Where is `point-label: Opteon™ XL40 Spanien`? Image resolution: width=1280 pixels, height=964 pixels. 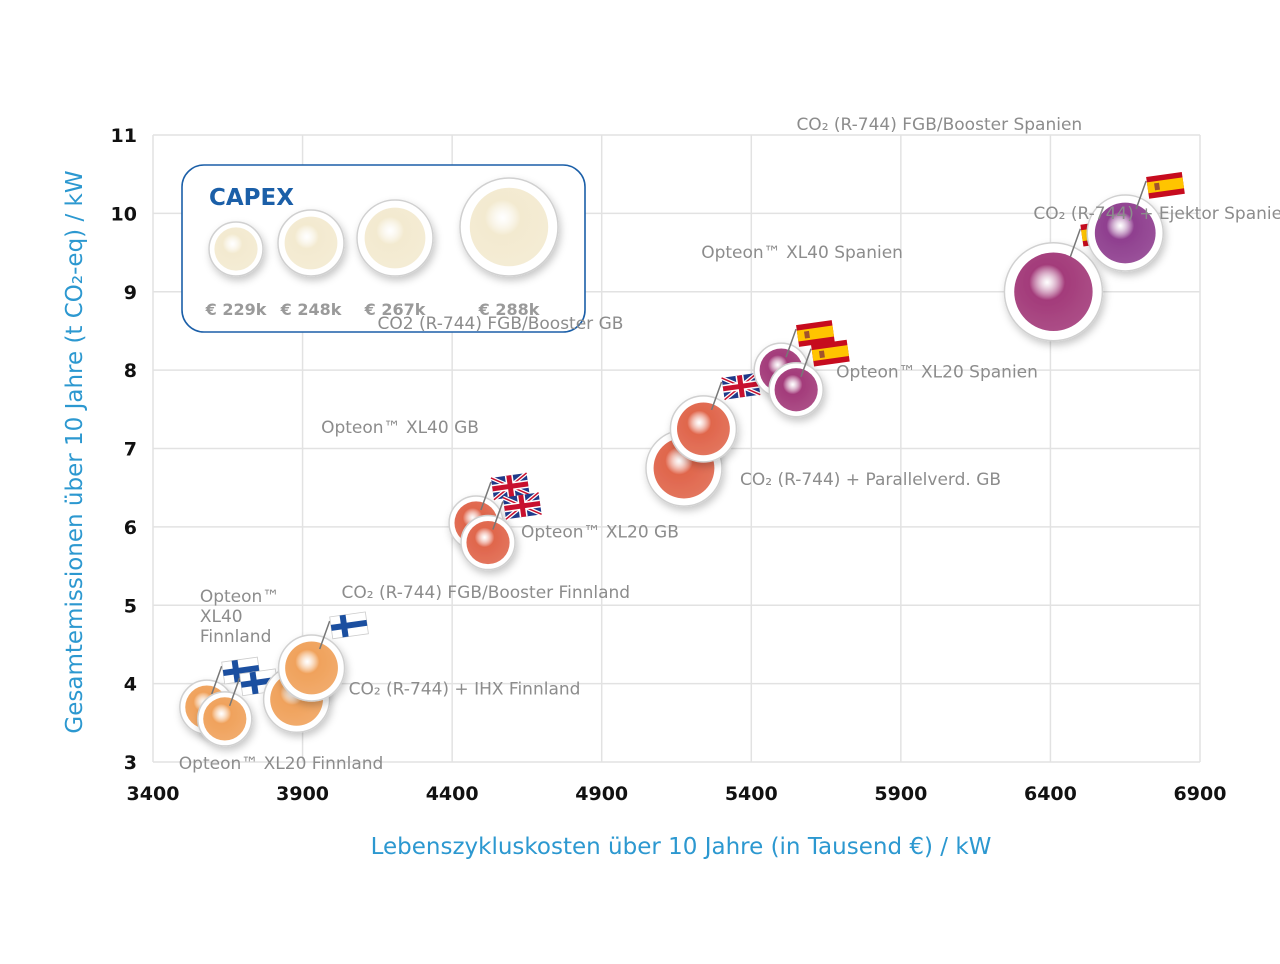
point-label: Opteon™ XL40 Spanien is located at coordinates (802, 253).